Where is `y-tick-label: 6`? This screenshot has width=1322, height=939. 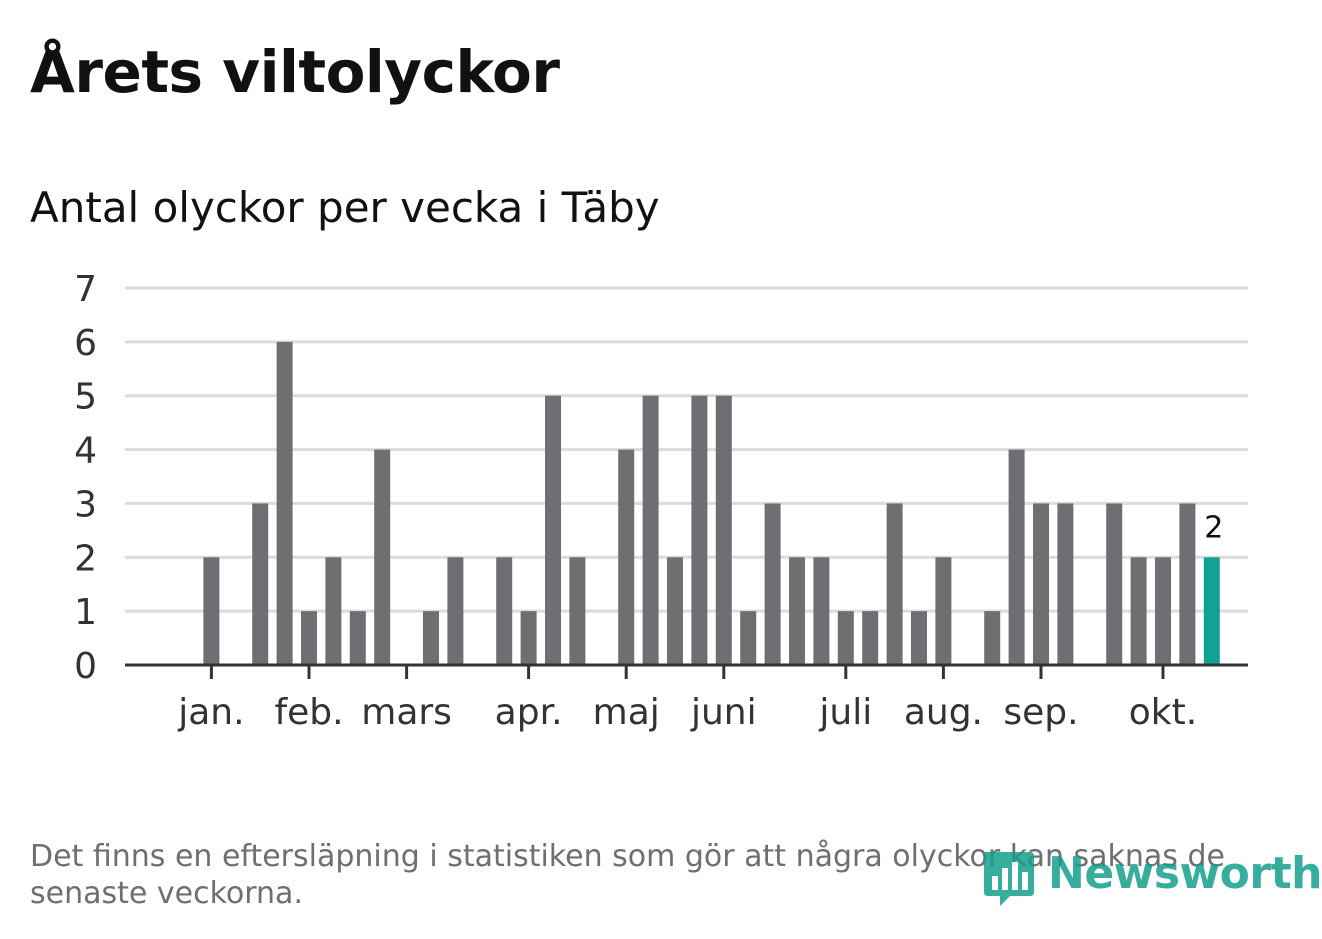 y-tick-label: 6 is located at coordinates (85, 343).